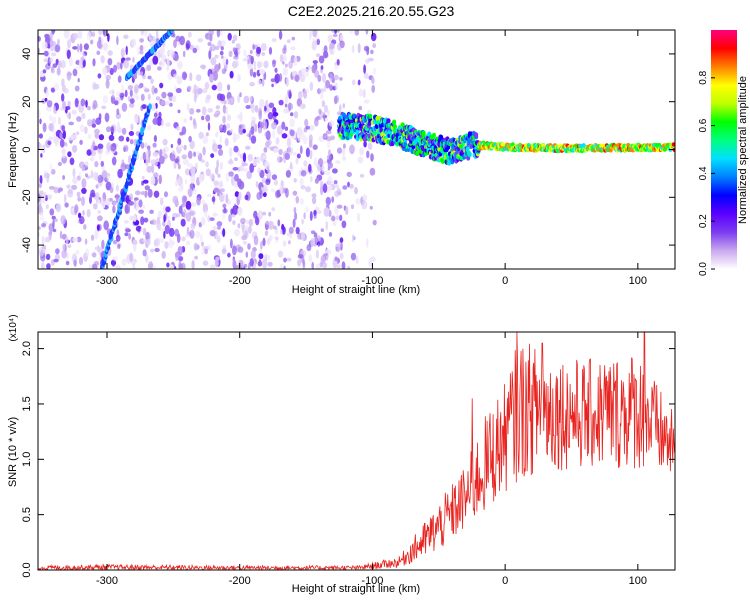 The height and width of the screenshot is (600, 750). What do you see at coordinates (356, 290) in the screenshot?
I see `spectrogram-x-label: Height of straight line (km)` at bounding box center [356, 290].